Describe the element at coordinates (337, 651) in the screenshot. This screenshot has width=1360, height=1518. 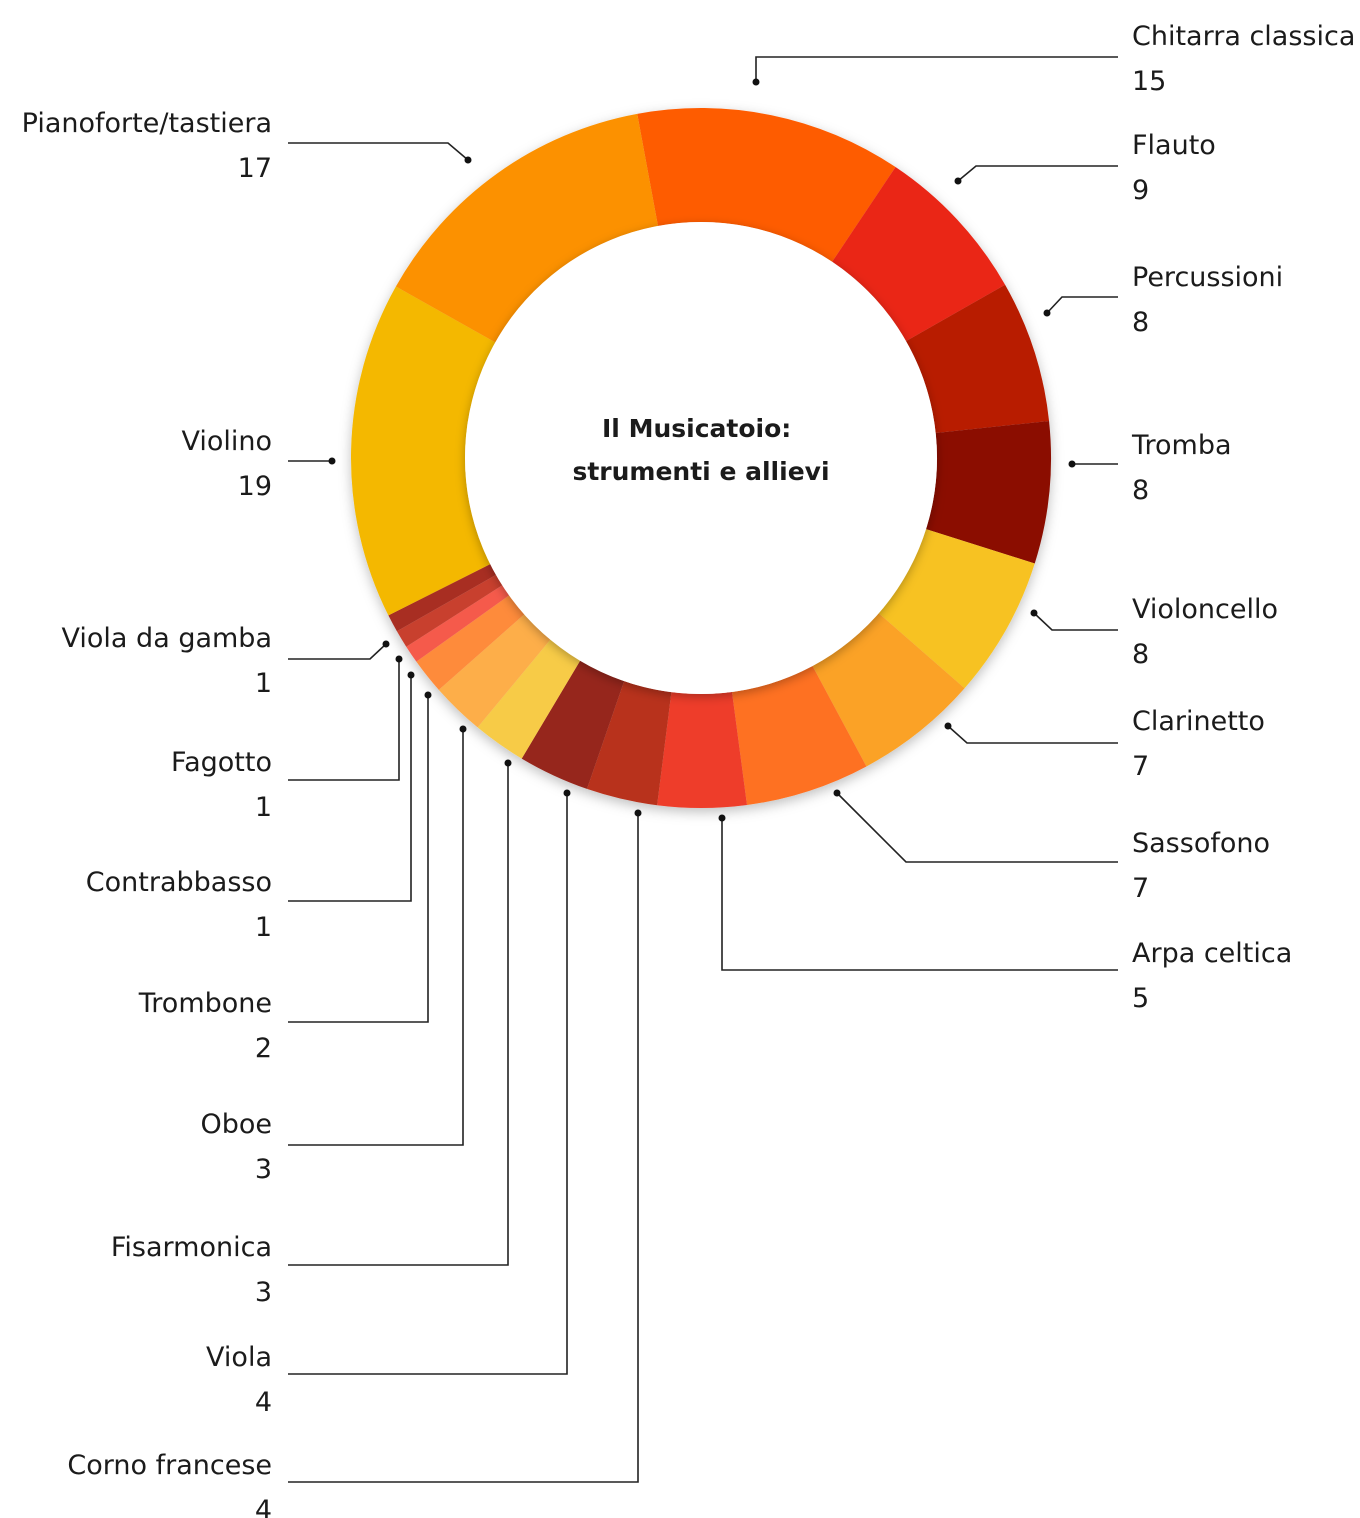
I see `leader-line-viola-da-gamba` at that location.